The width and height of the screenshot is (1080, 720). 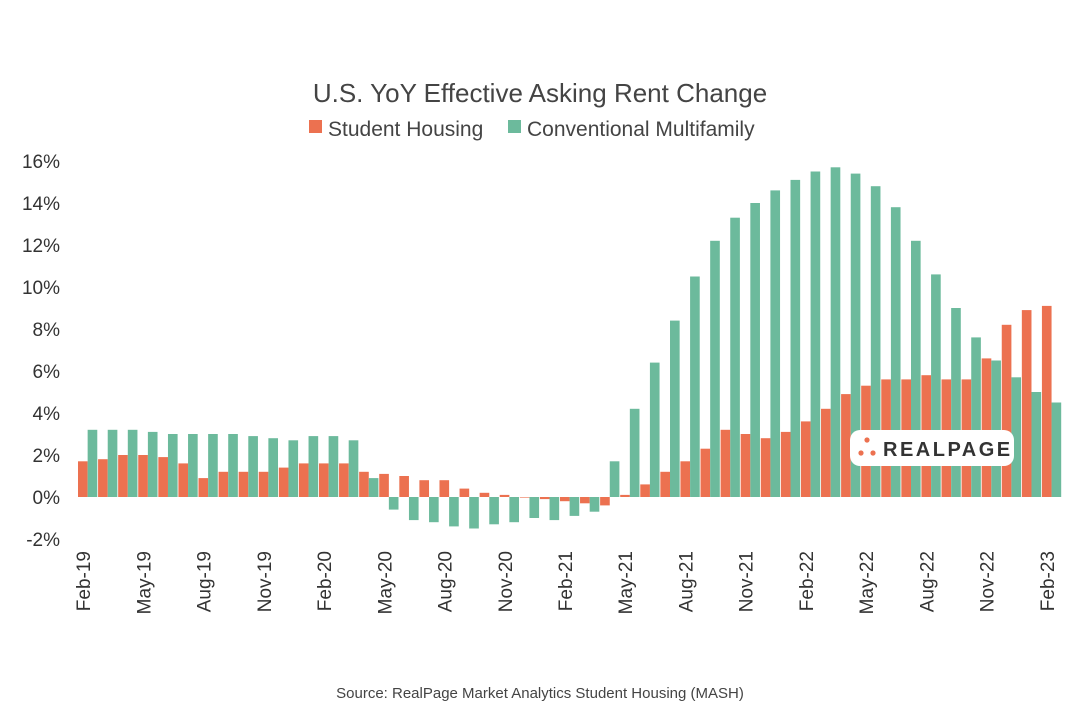 What do you see at coordinates (315, 126) in the screenshot?
I see `legend-swatch-student-housing` at bounding box center [315, 126].